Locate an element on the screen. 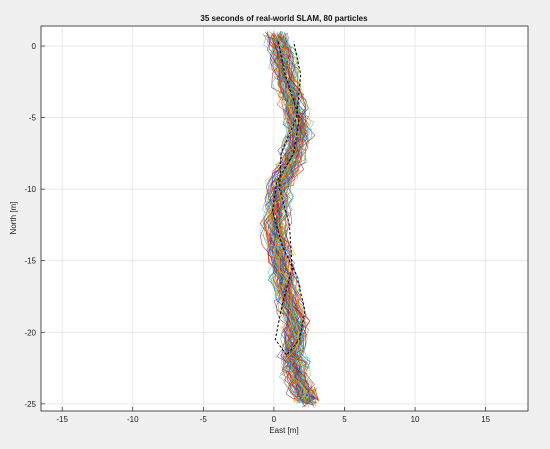 This screenshot has width=550, height=449. y-tick-label: -25 is located at coordinates (30, 404).